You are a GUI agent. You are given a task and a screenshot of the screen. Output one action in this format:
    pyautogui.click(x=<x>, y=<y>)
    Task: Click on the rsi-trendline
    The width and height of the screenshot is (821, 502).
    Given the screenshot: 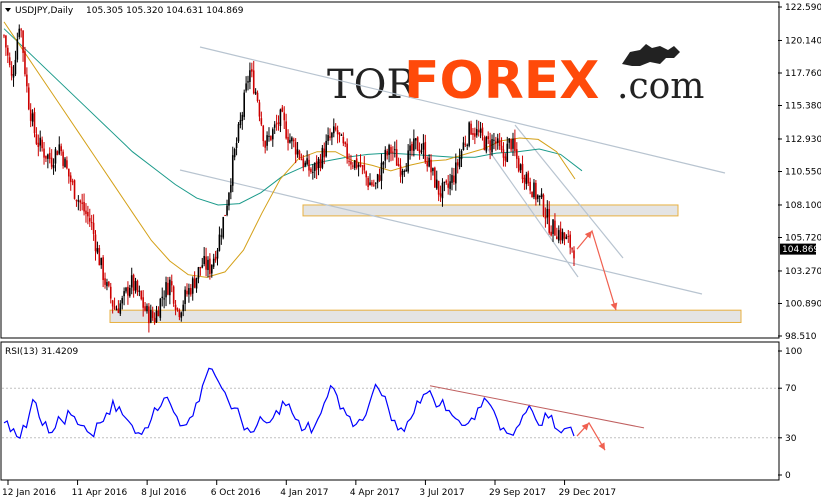 What is the action you would take?
    pyautogui.click(x=537, y=407)
    